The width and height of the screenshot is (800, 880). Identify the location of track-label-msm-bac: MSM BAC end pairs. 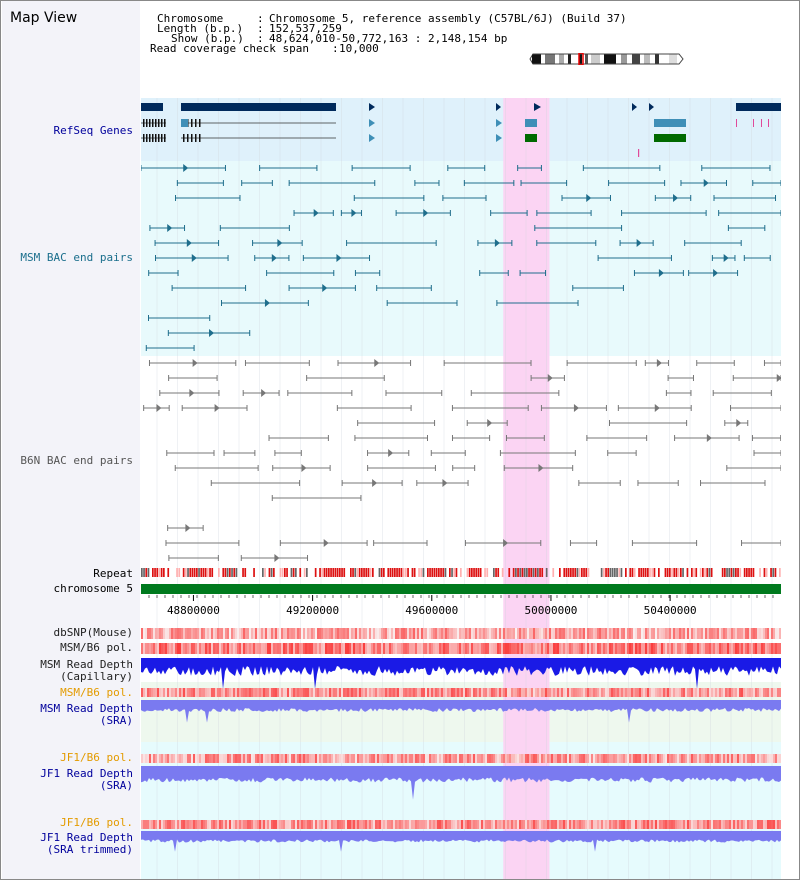
(76, 257).